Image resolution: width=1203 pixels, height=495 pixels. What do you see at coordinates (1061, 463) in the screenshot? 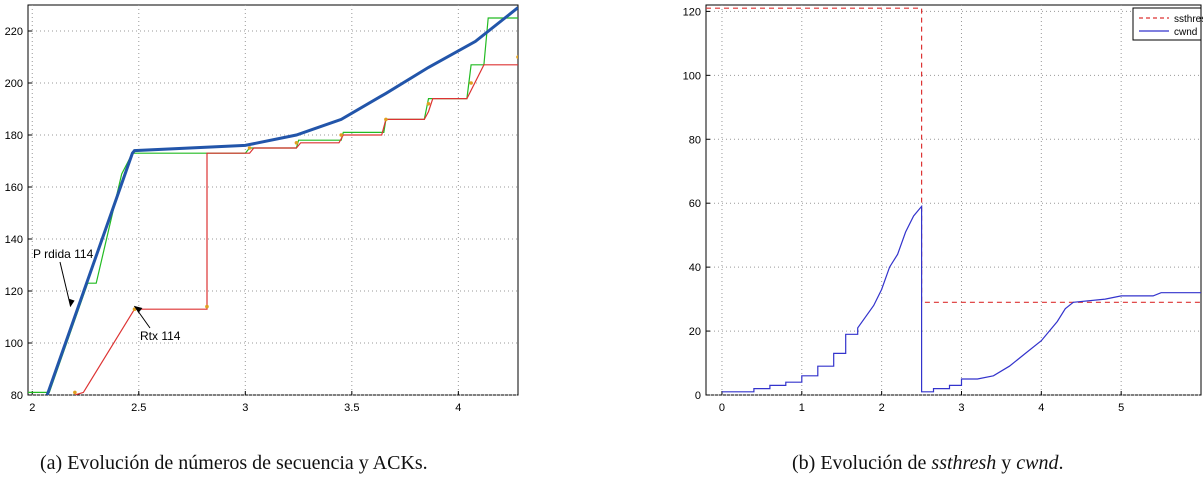
I see `caption-b-end: .` at bounding box center [1061, 463].